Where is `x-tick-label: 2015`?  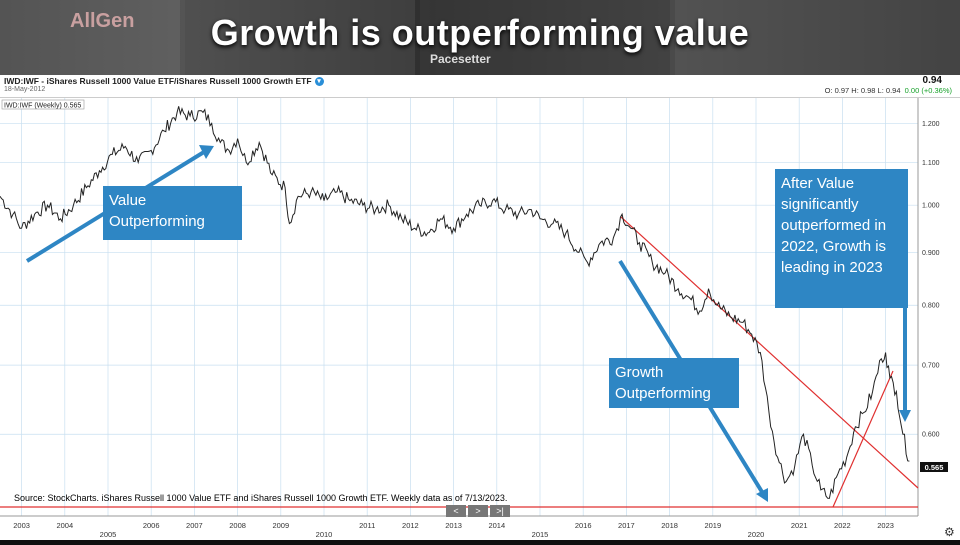 x-tick-label: 2015 is located at coordinates (540, 534).